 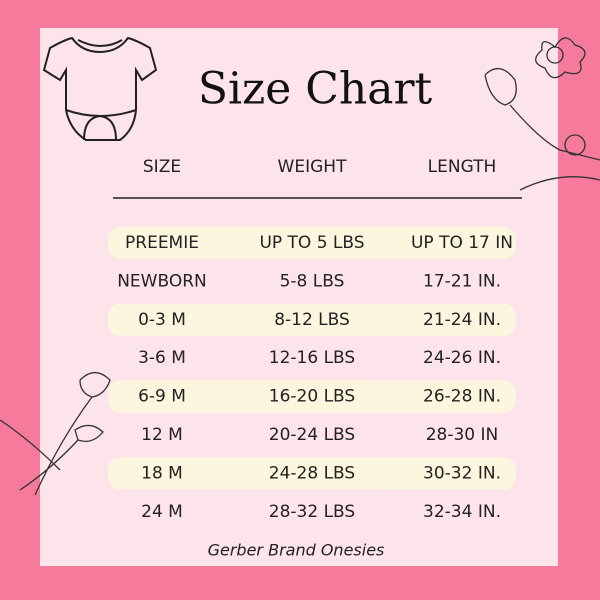 What do you see at coordinates (462, 281) in the screenshot?
I see `table-cell: 17-21 IN.` at bounding box center [462, 281].